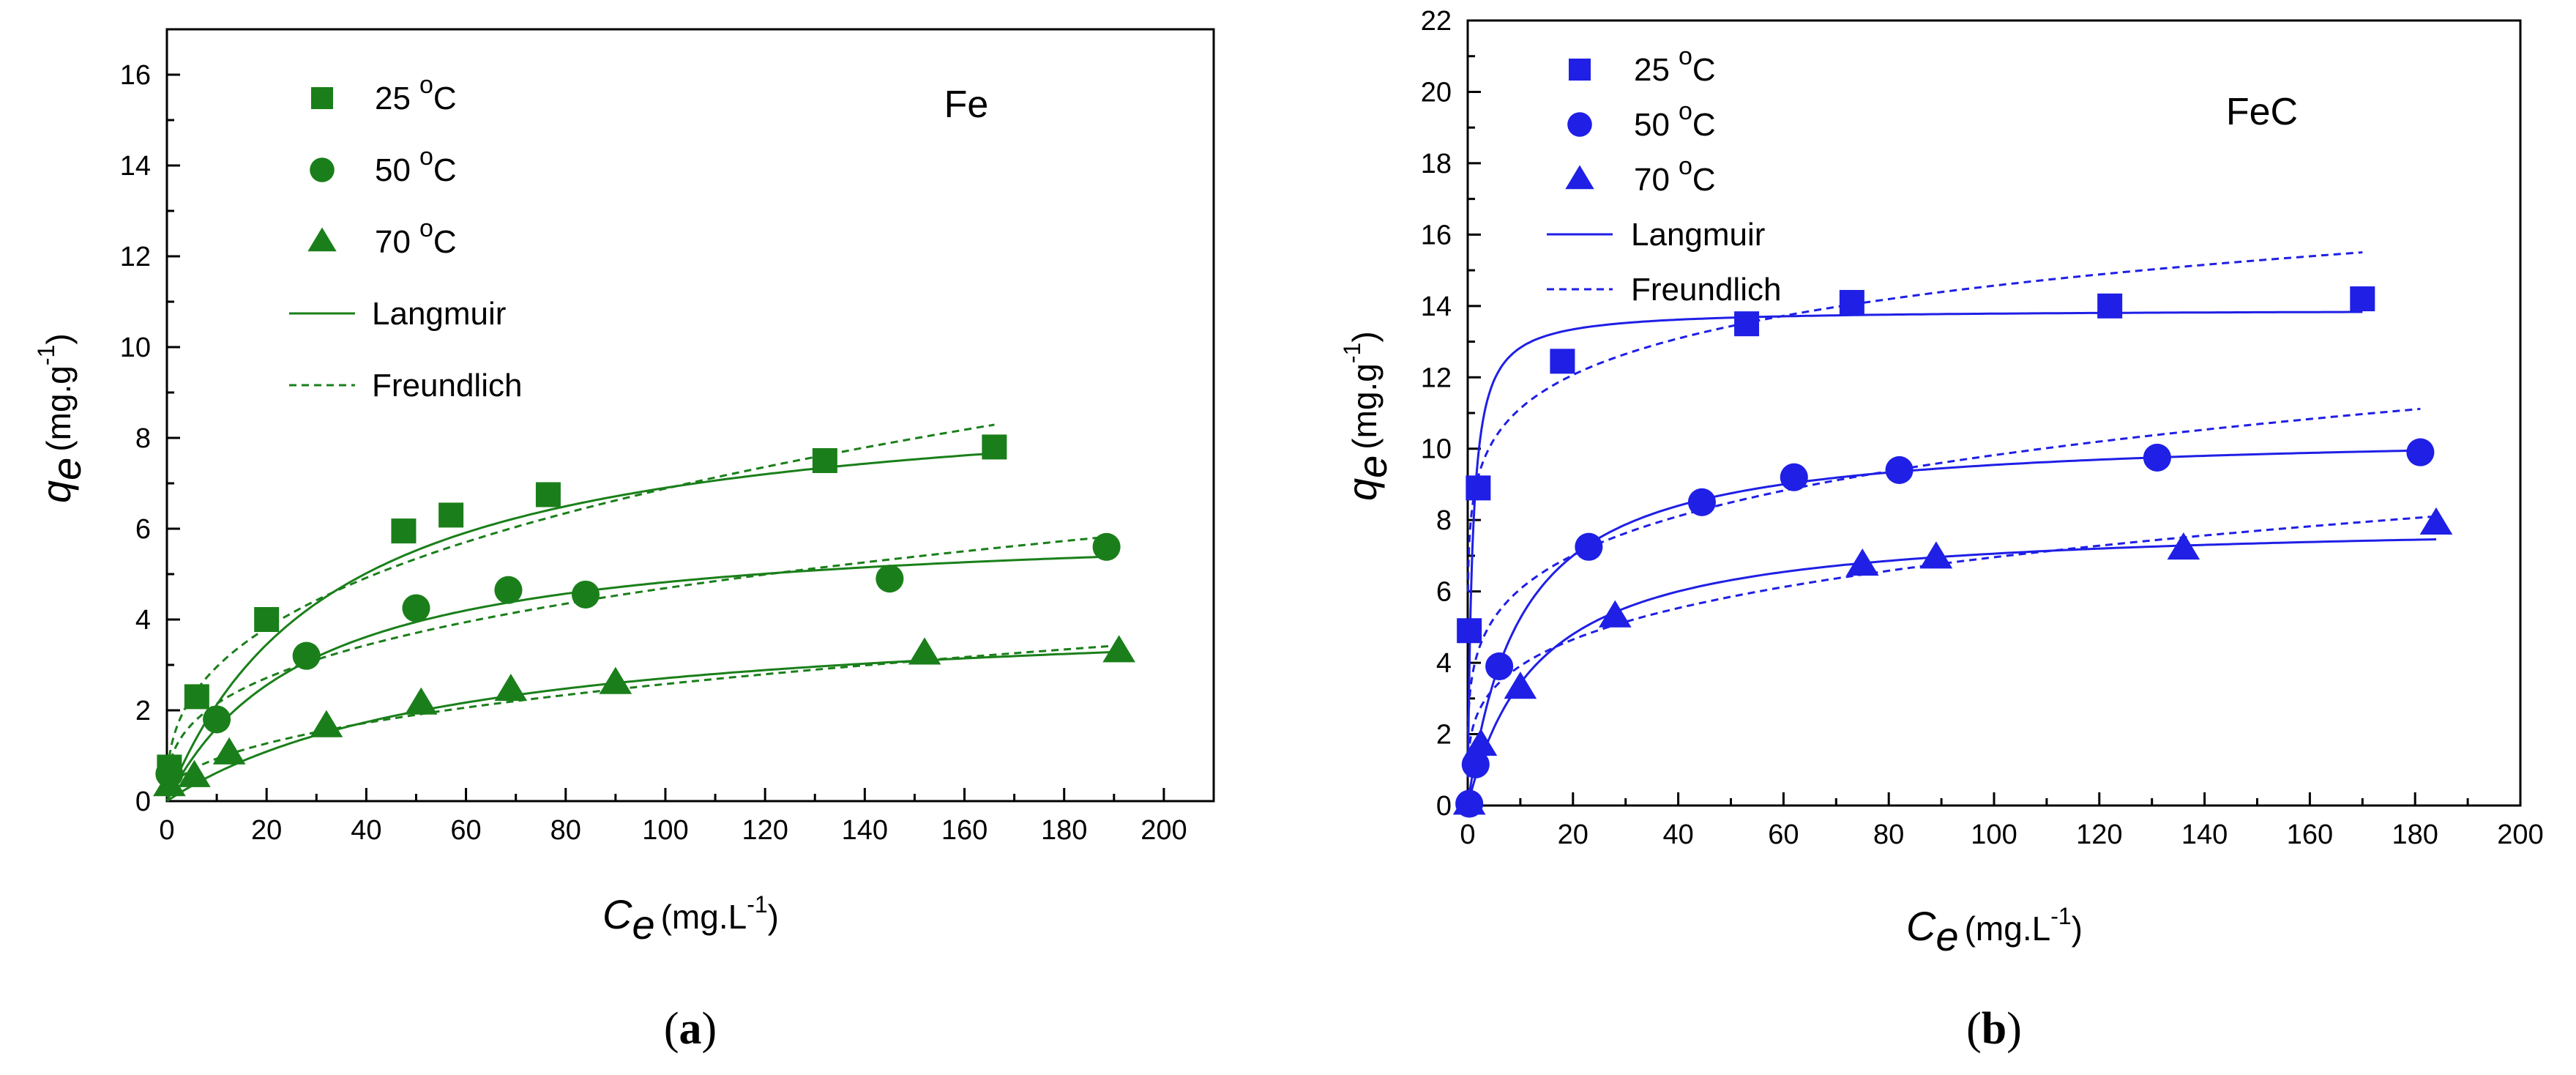  I want to click on panel-label: (b), so click(1994, 1029).